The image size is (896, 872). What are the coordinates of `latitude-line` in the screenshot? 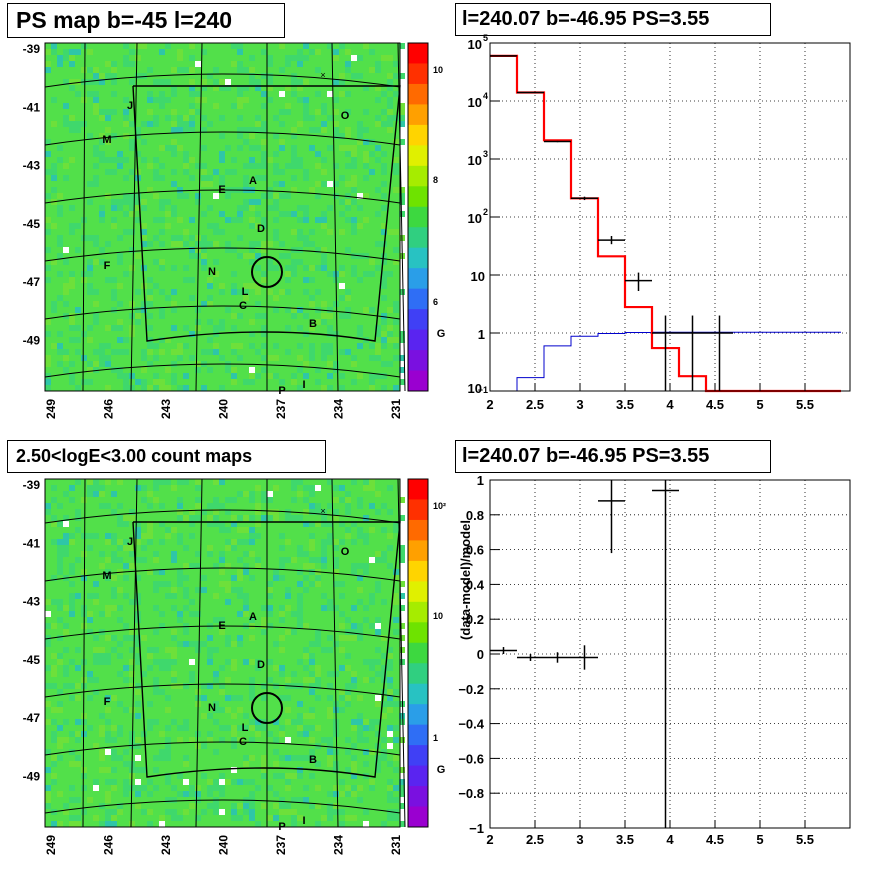 It's located at (222, 690).